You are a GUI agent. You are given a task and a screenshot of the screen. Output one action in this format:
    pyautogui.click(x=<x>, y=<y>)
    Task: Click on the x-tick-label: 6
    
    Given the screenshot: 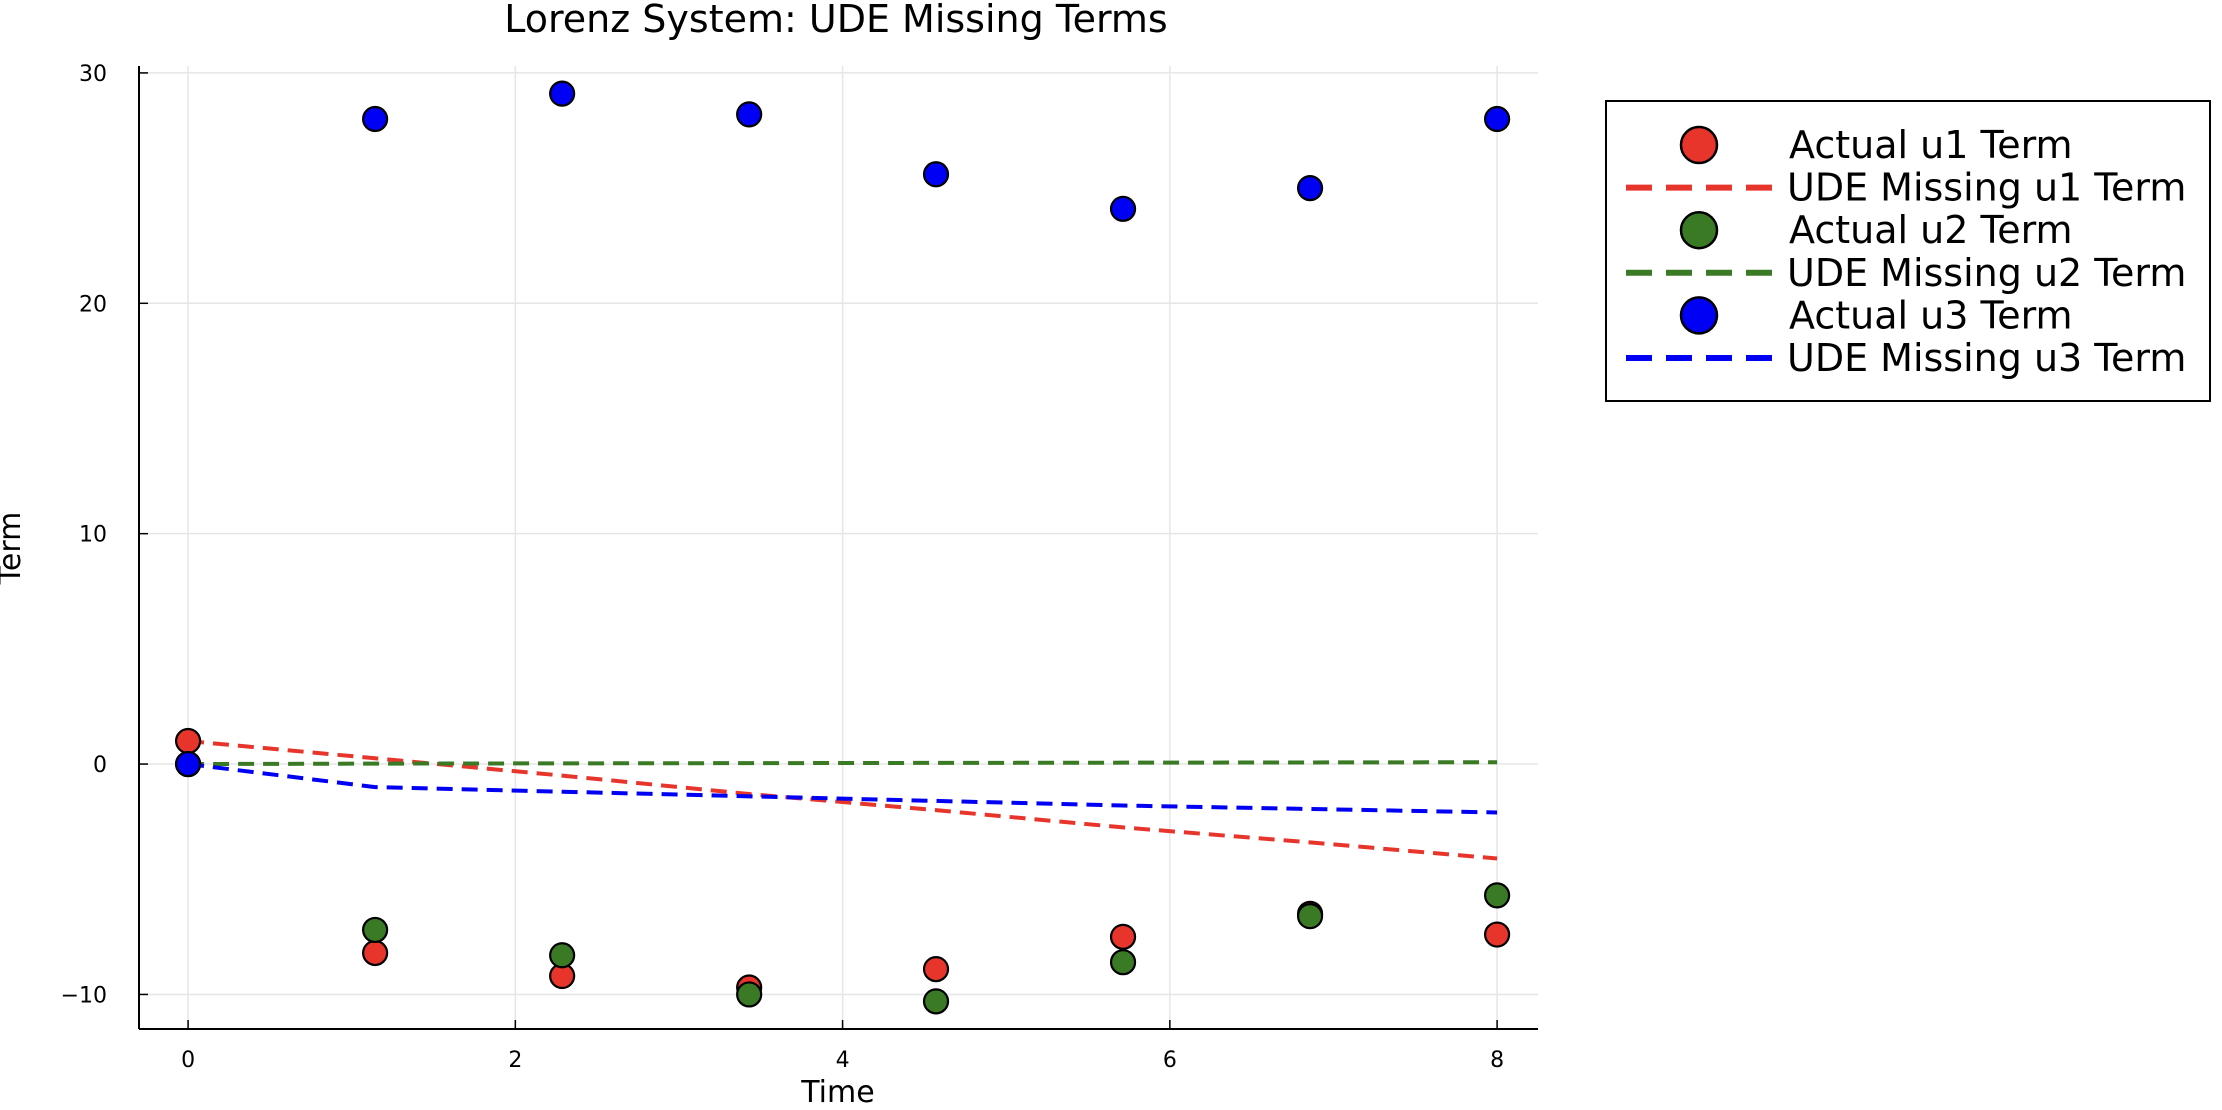 What is the action you would take?
    pyautogui.click(x=1170, y=1060)
    